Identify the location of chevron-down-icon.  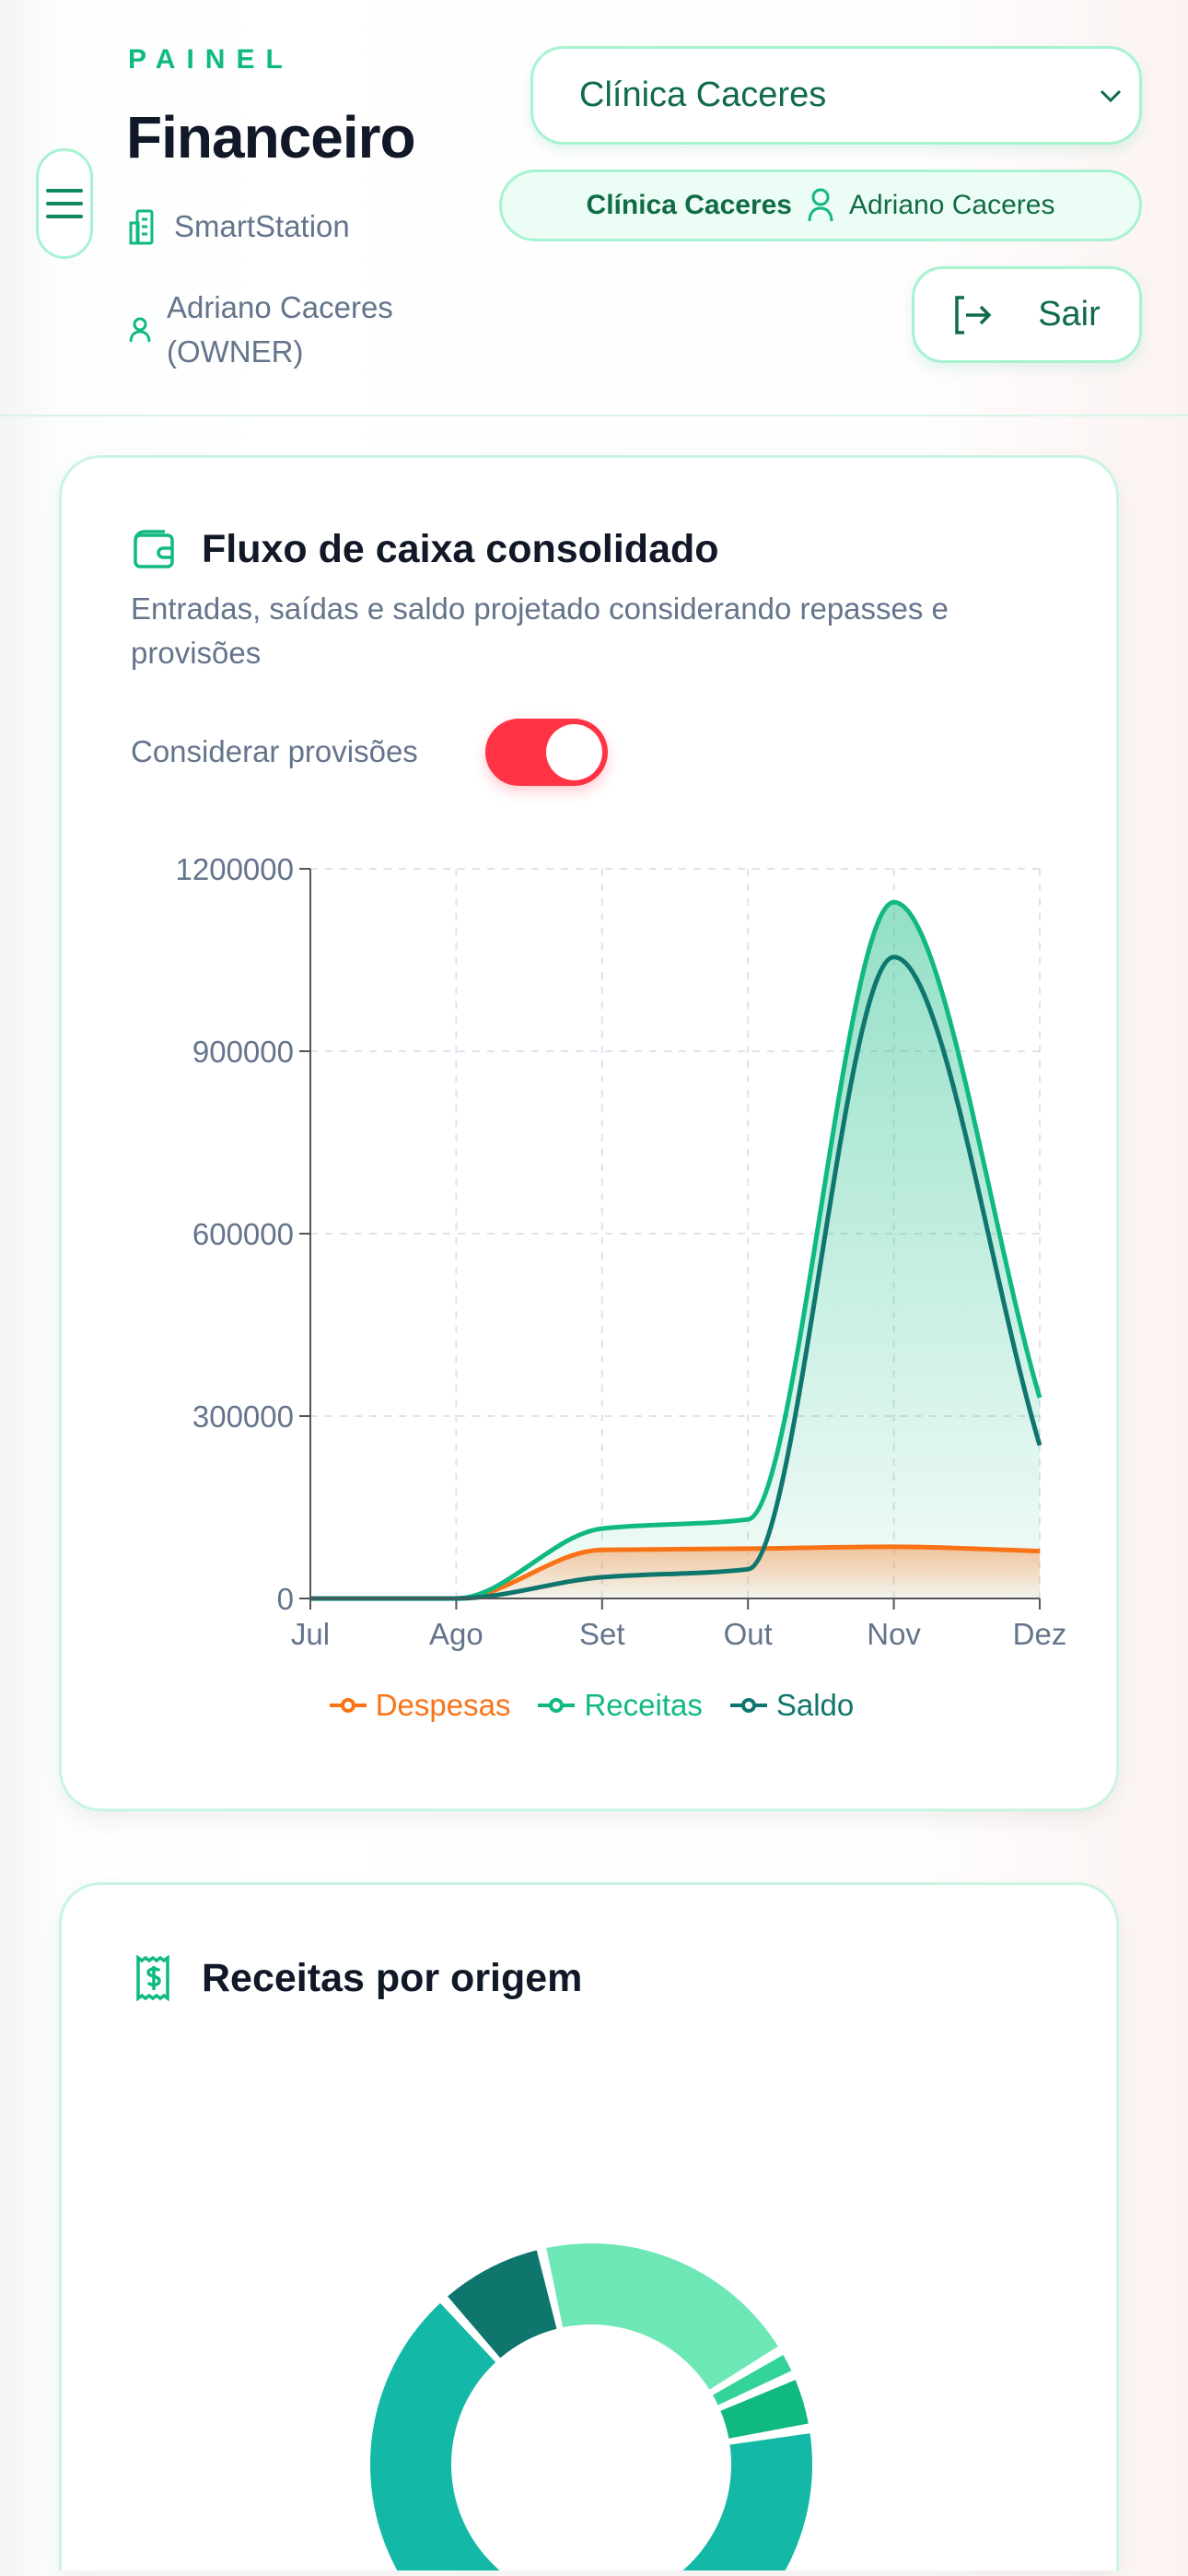
(1111, 95).